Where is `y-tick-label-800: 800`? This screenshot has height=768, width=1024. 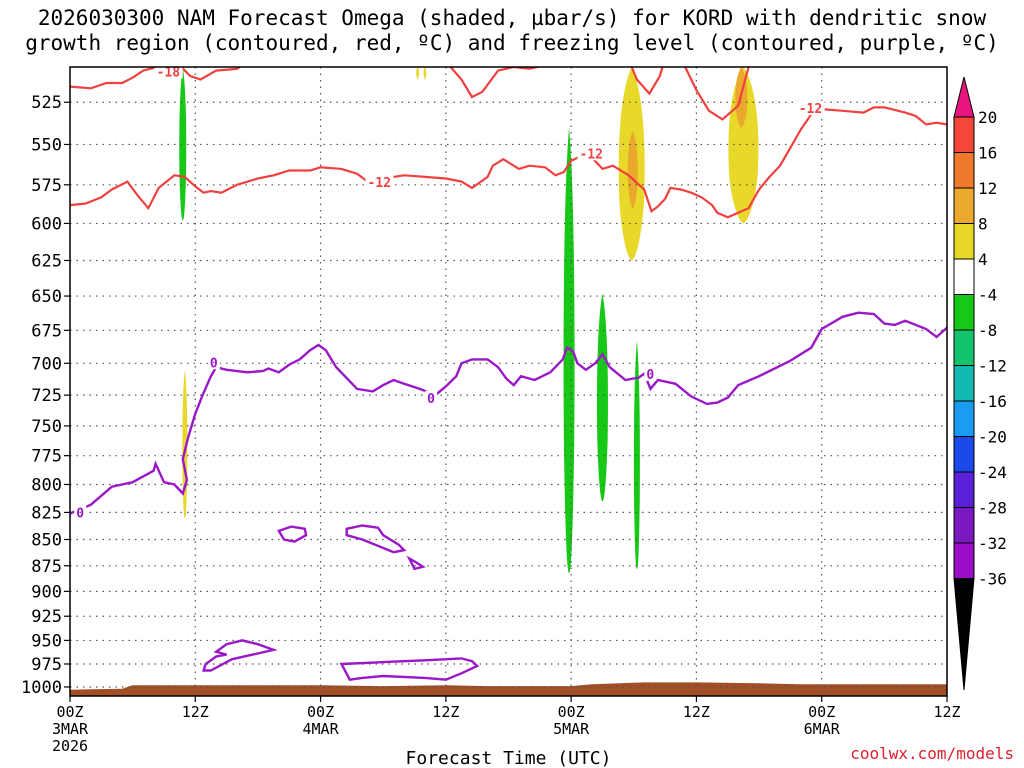
y-tick-label-800: 800 is located at coordinates (46, 485).